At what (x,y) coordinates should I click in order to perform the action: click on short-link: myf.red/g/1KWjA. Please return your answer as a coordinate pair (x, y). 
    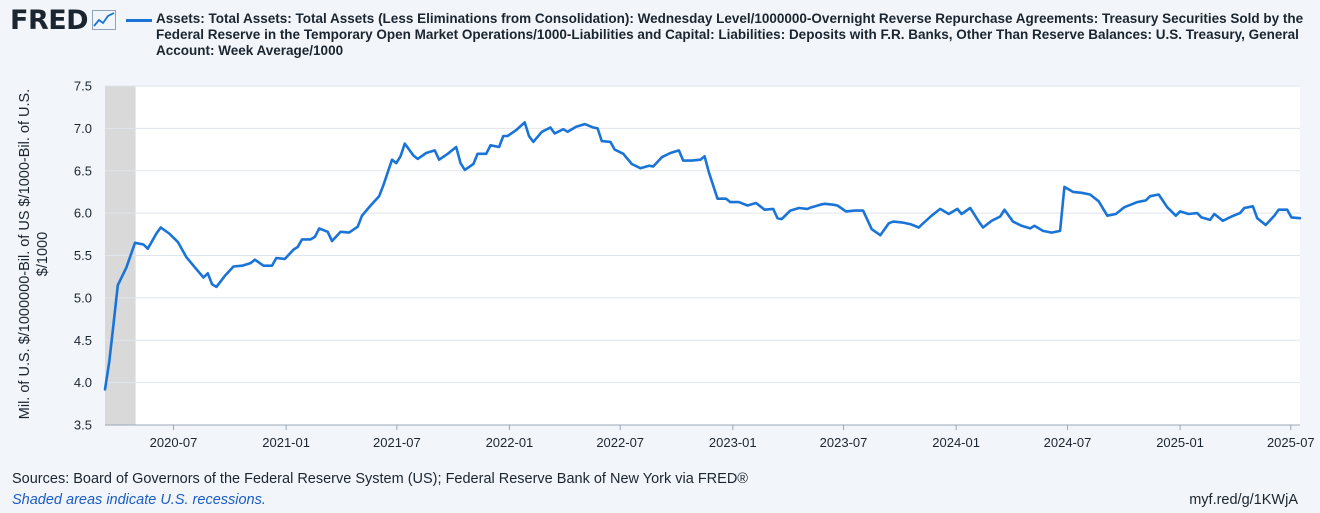
    Looking at the image, I should click on (1243, 500).